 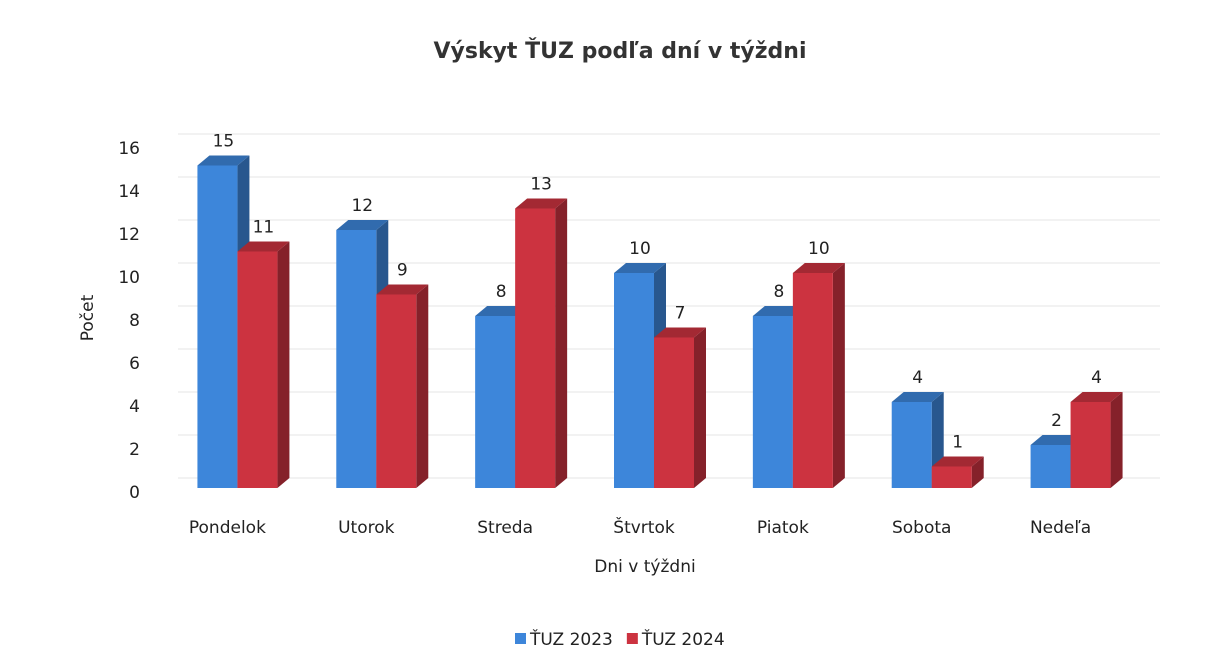 I want to click on data-label: 7, so click(x=680, y=314).